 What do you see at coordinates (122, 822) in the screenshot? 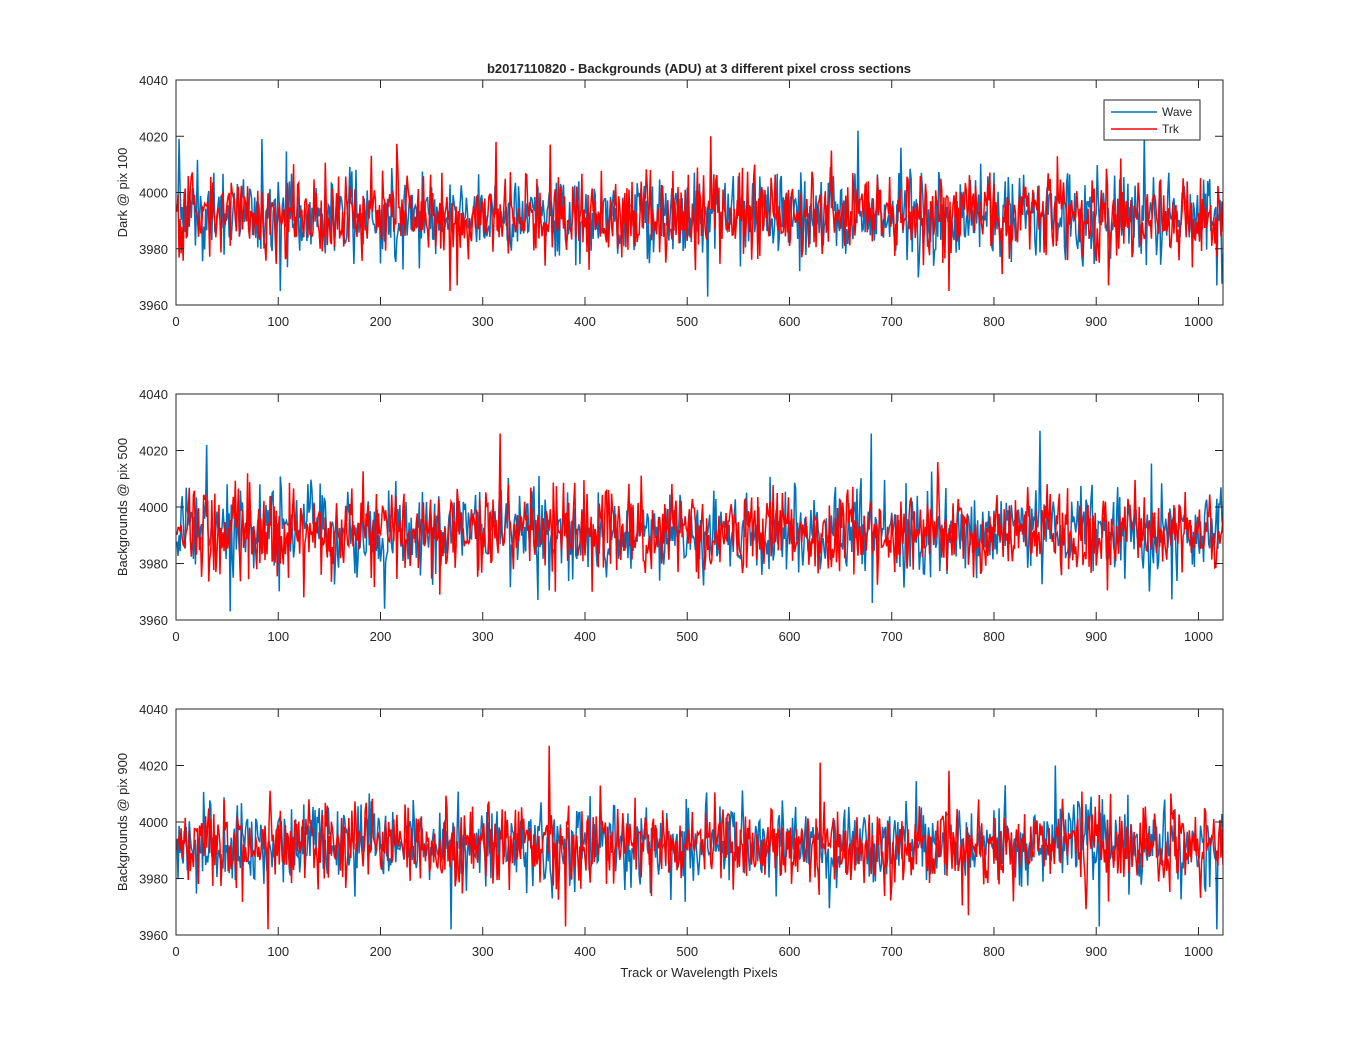
I see `y-axis-label: Backgrounds @ pix 900` at bounding box center [122, 822].